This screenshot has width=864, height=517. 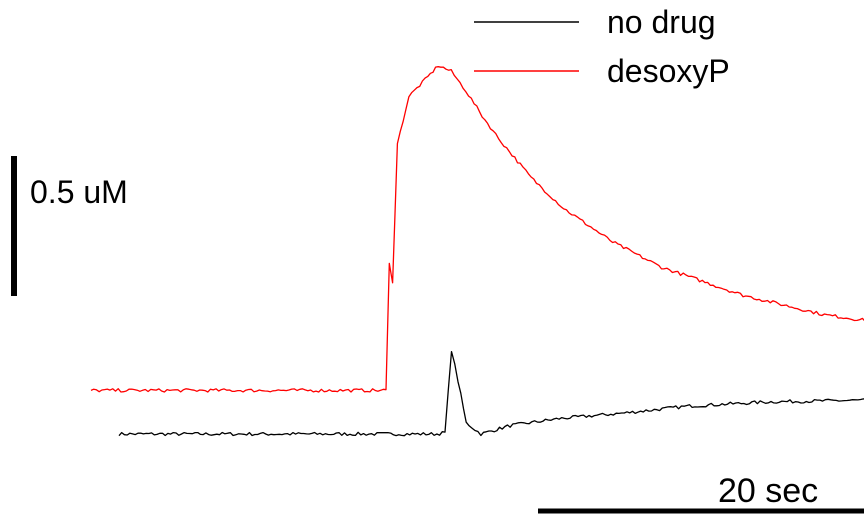 I want to click on legend-label-no-drug: no drug, so click(x=661, y=22).